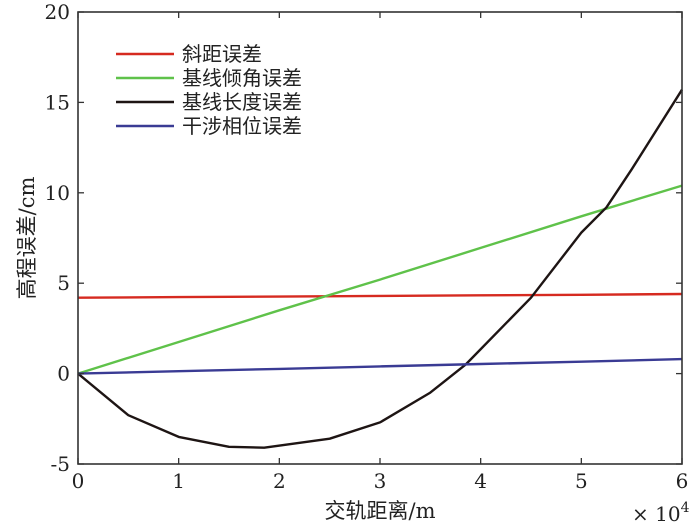  Describe the element at coordinates (63, 374) in the screenshot. I see `y-tick-label: 0` at that location.